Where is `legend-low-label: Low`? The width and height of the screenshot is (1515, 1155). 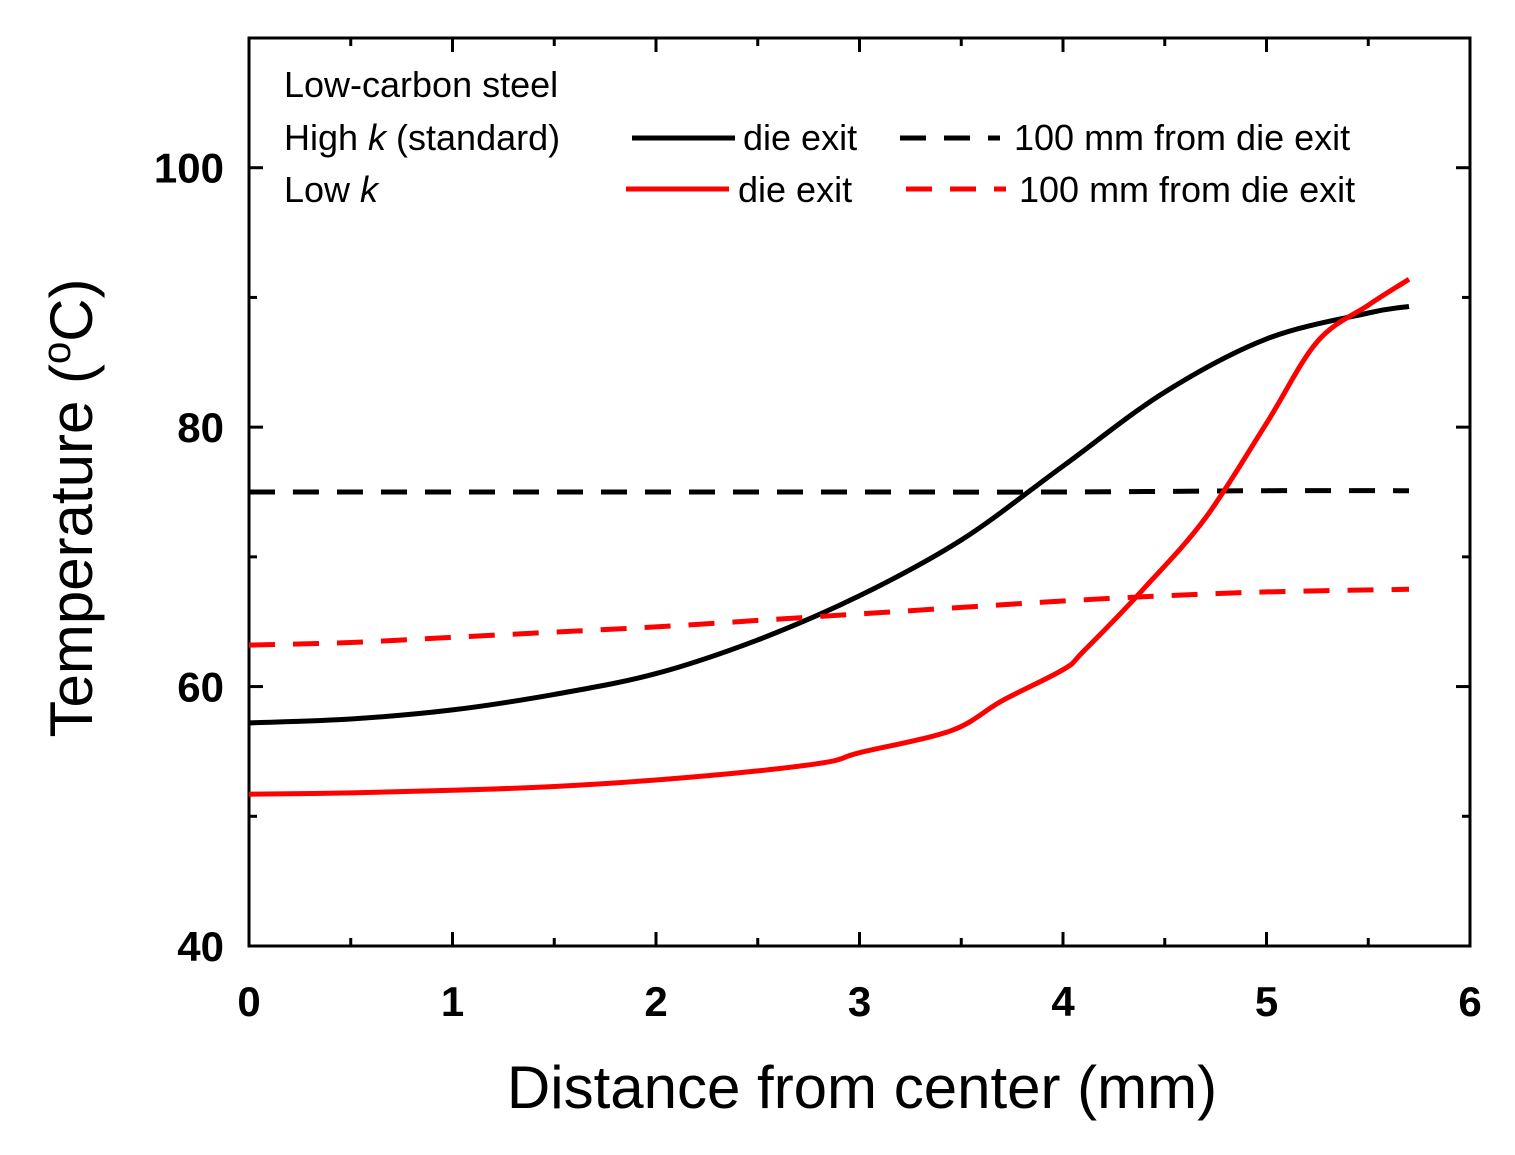 legend-low-label: Low is located at coordinates (322, 189).